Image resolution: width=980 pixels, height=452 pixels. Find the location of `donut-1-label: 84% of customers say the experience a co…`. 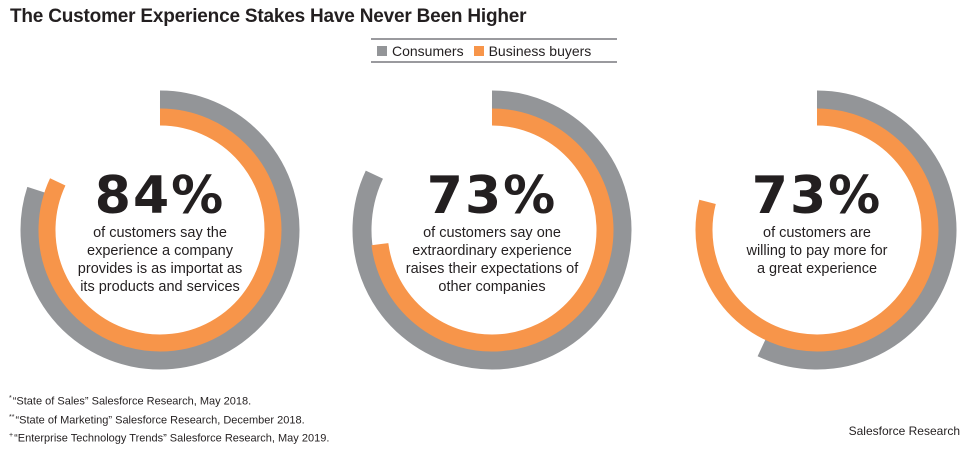

donut-1-label: 84% of customers say the experience a co… is located at coordinates (160, 232).